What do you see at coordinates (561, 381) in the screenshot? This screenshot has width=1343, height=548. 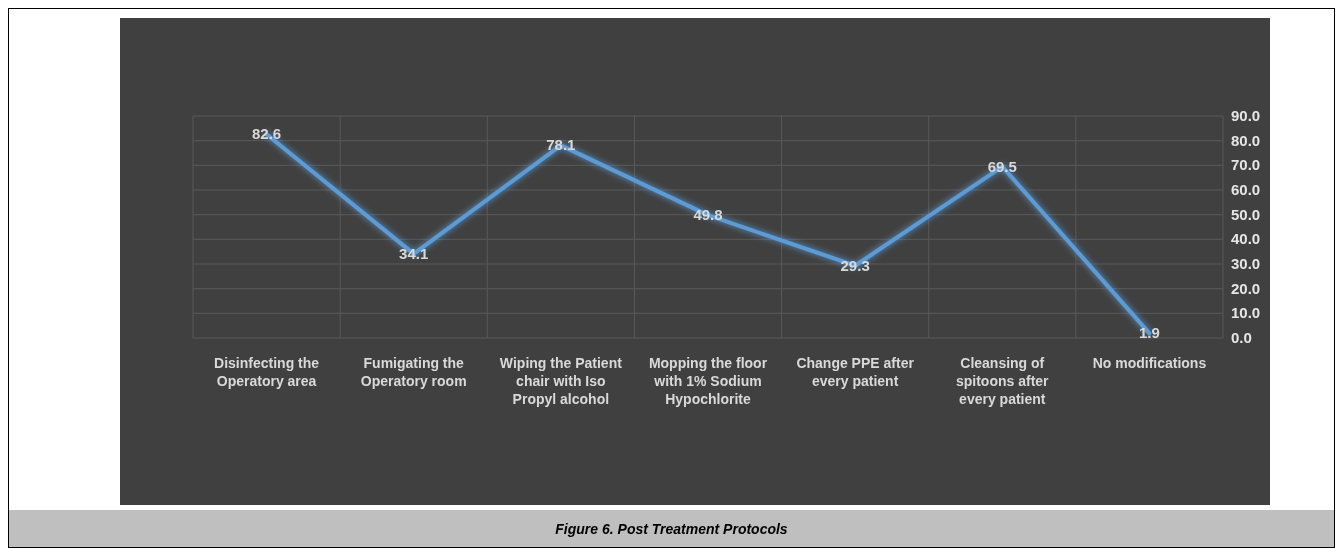 I see `x-tick-label: Wiping the Patient chair with Iso Propyl alcohol` at bounding box center [561, 381].